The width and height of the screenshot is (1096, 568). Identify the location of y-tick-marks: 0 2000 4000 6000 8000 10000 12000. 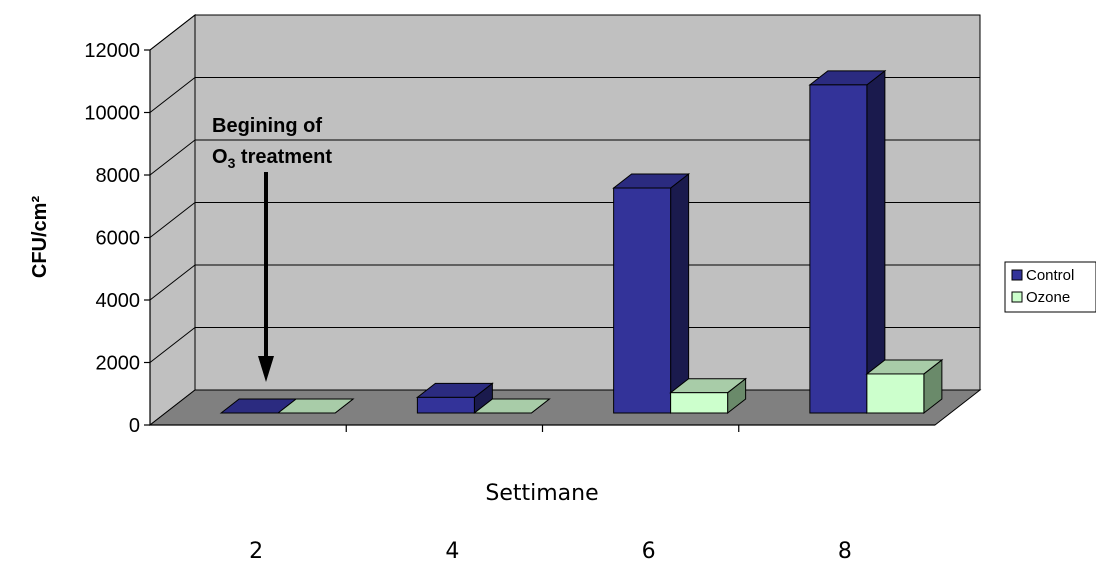
(117, 238).